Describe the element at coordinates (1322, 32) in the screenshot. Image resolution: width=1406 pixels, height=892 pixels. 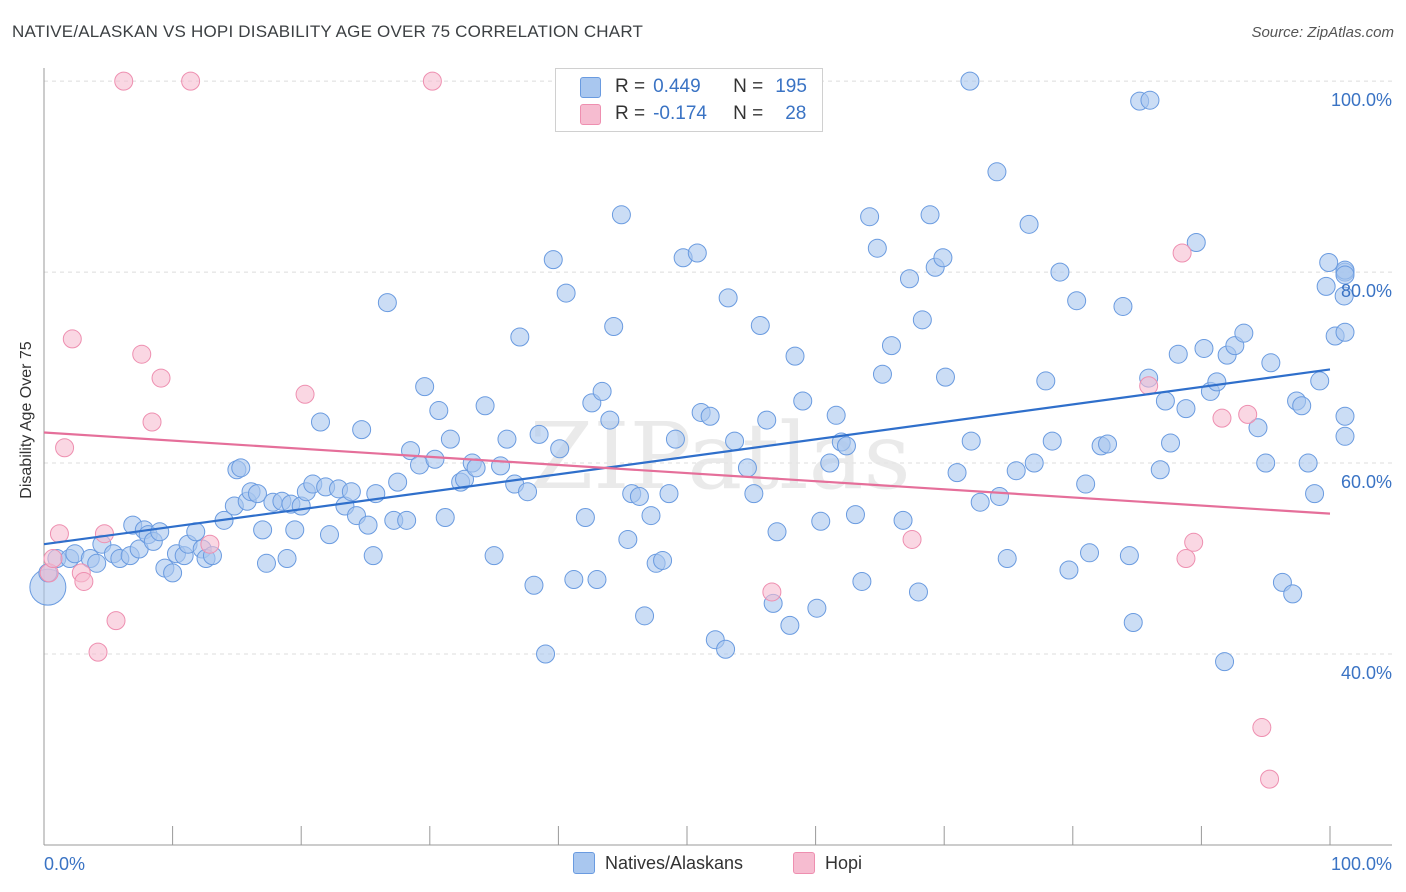
I see `source-credit: Source: ZipAtlas.com` at that location.